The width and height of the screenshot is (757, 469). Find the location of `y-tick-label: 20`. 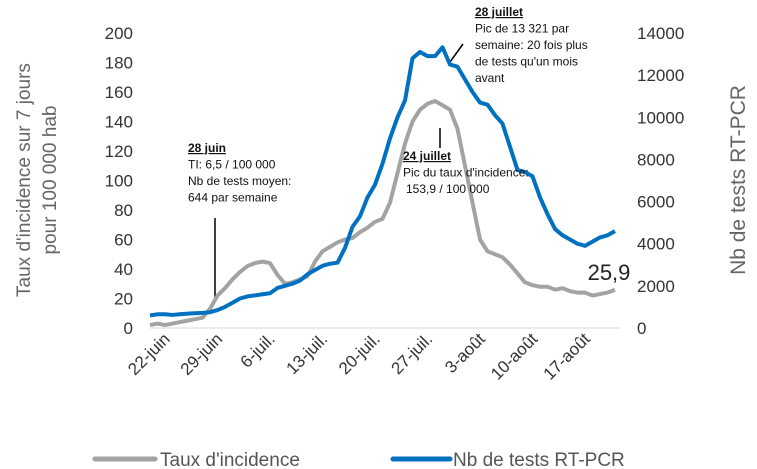

y-tick-label: 20 is located at coordinates (123, 299).